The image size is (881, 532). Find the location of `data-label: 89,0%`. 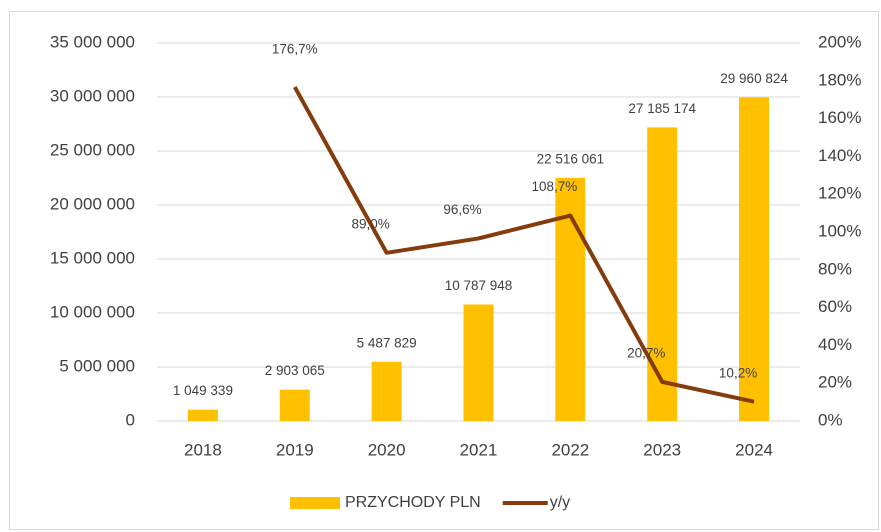

data-label: 89,0% is located at coordinates (371, 223).